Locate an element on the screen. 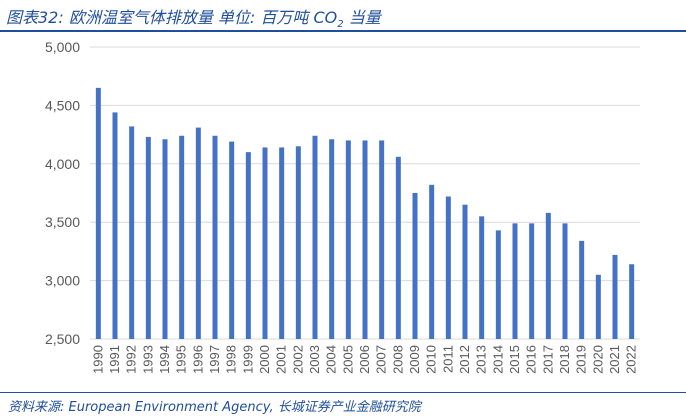 The width and height of the screenshot is (686, 416). bar-2010 is located at coordinates (432, 261).